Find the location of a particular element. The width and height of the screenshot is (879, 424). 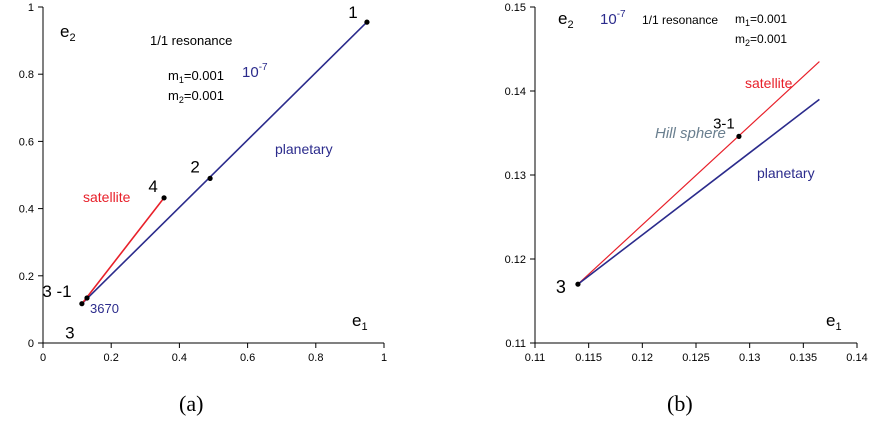

panel-a-planetary-label: planetary is located at coordinates (304, 149).